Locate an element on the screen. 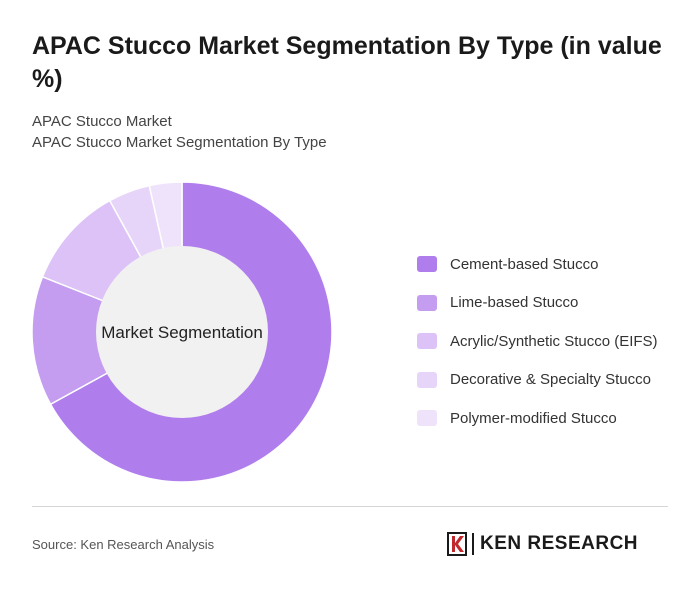  brand-name: KEN RESEARCH is located at coordinates (559, 543).